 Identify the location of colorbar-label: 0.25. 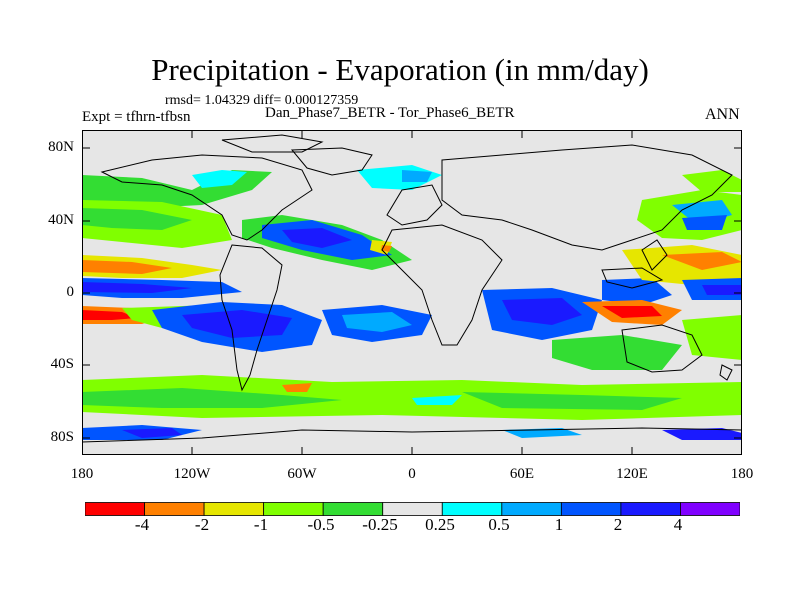
(440, 524).